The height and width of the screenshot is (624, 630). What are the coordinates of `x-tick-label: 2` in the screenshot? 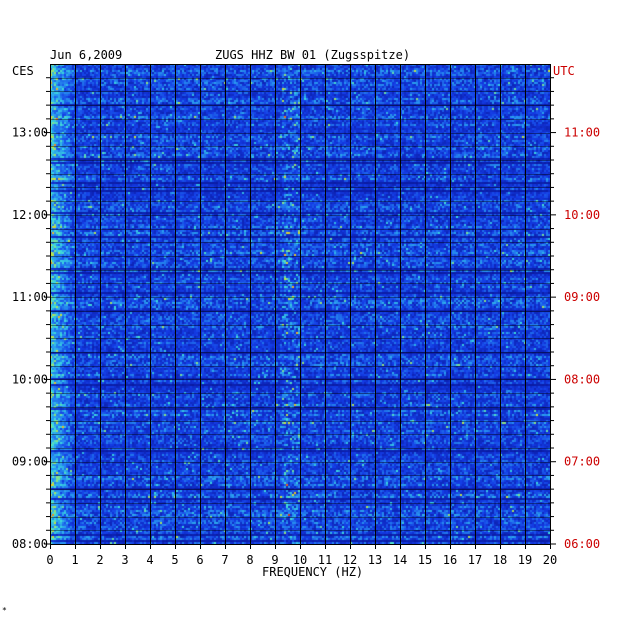 It's located at (99, 560).